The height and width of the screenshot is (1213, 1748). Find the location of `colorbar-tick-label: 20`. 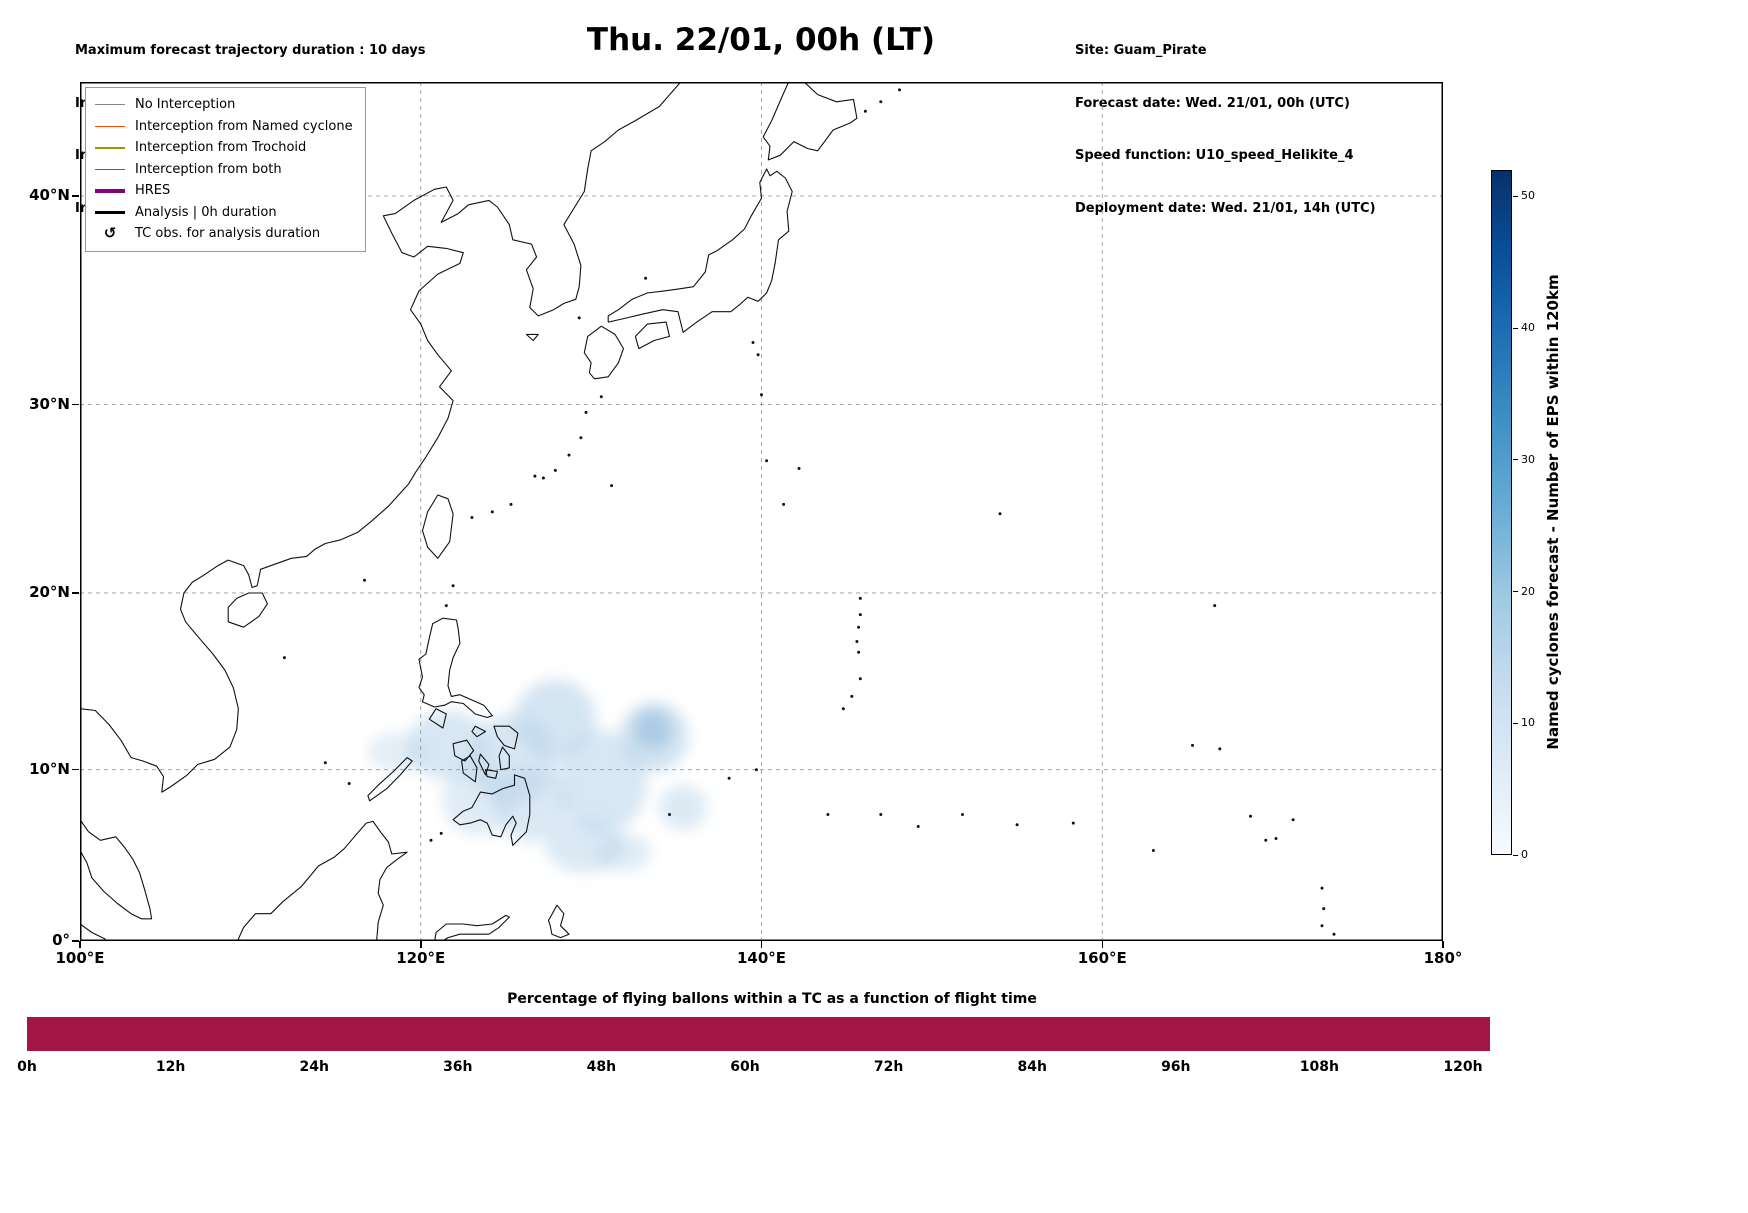

colorbar-tick-label: 20 is located at coordinates (1528, 591).